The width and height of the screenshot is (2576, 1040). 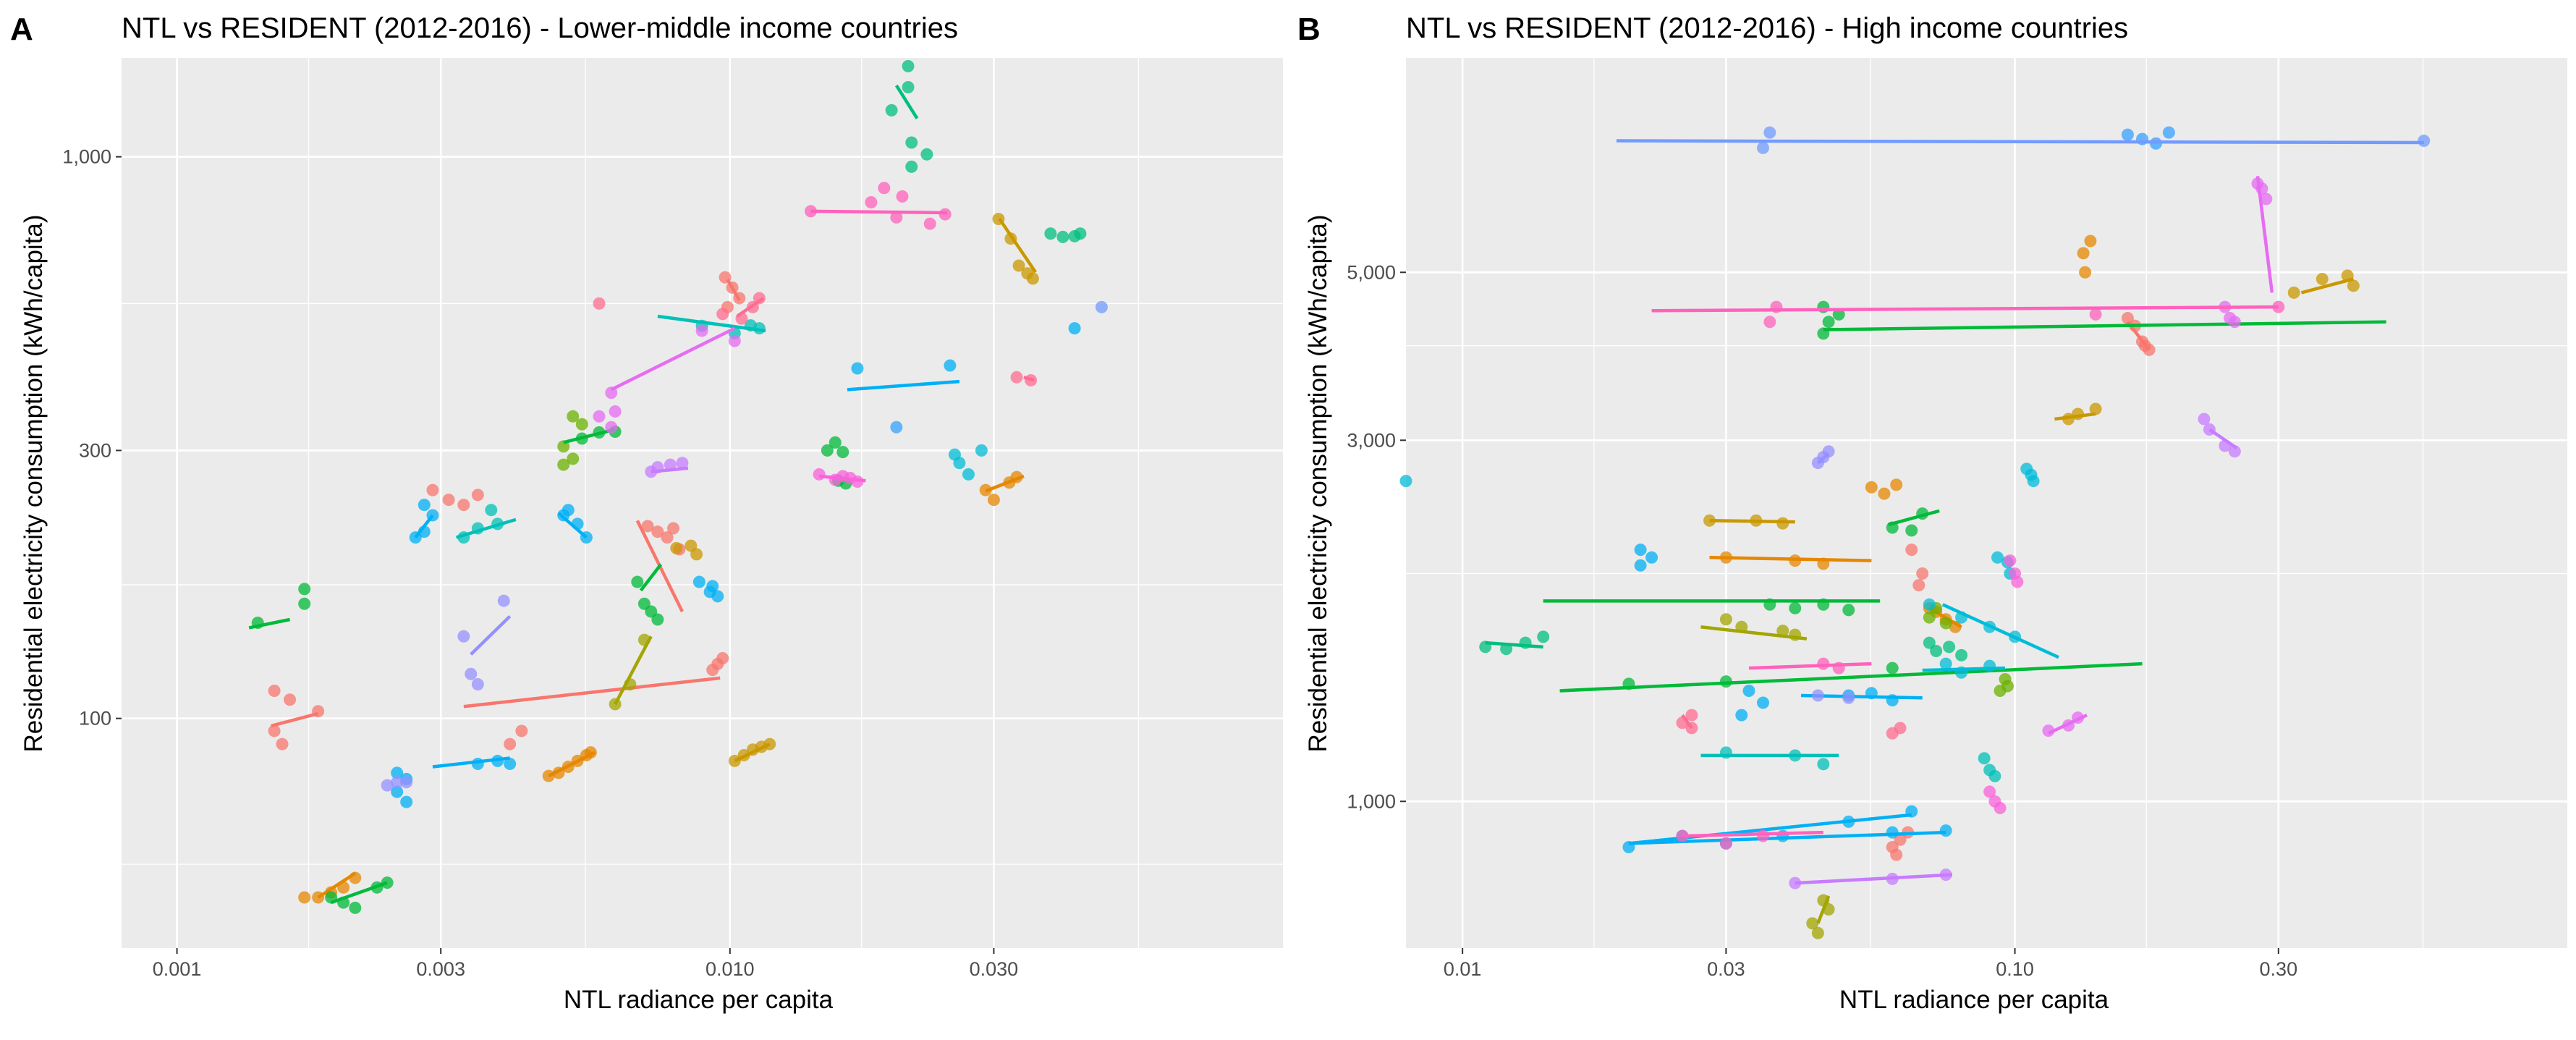 I want to click on panel-b-xlabel: NTL radiance per capita, so click(x=1974, y=1000).